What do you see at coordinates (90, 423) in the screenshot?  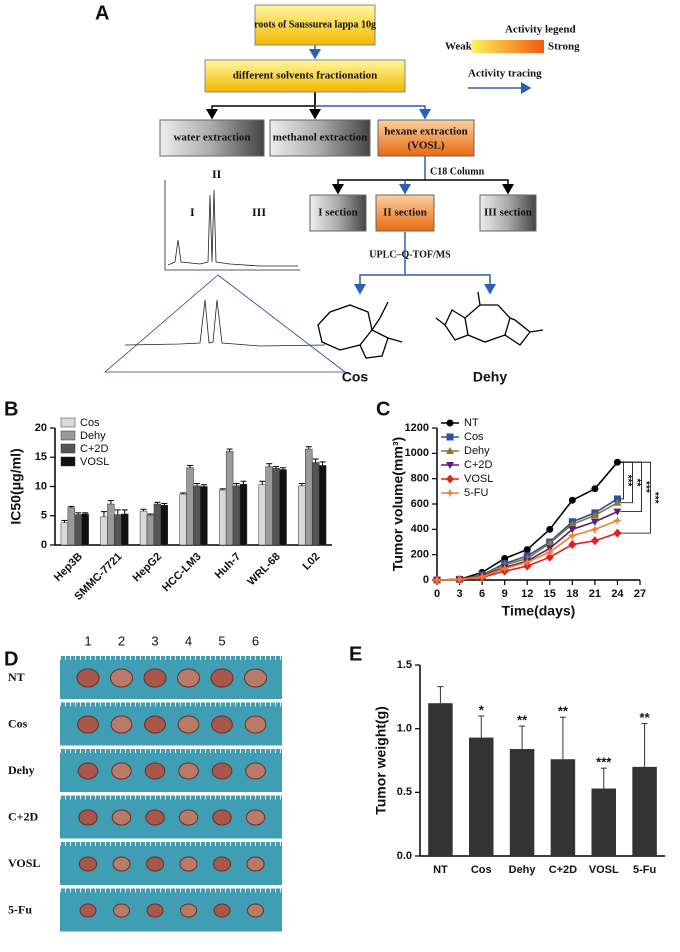 I see `legend-label: Cos` at bounding box center [90, 423].